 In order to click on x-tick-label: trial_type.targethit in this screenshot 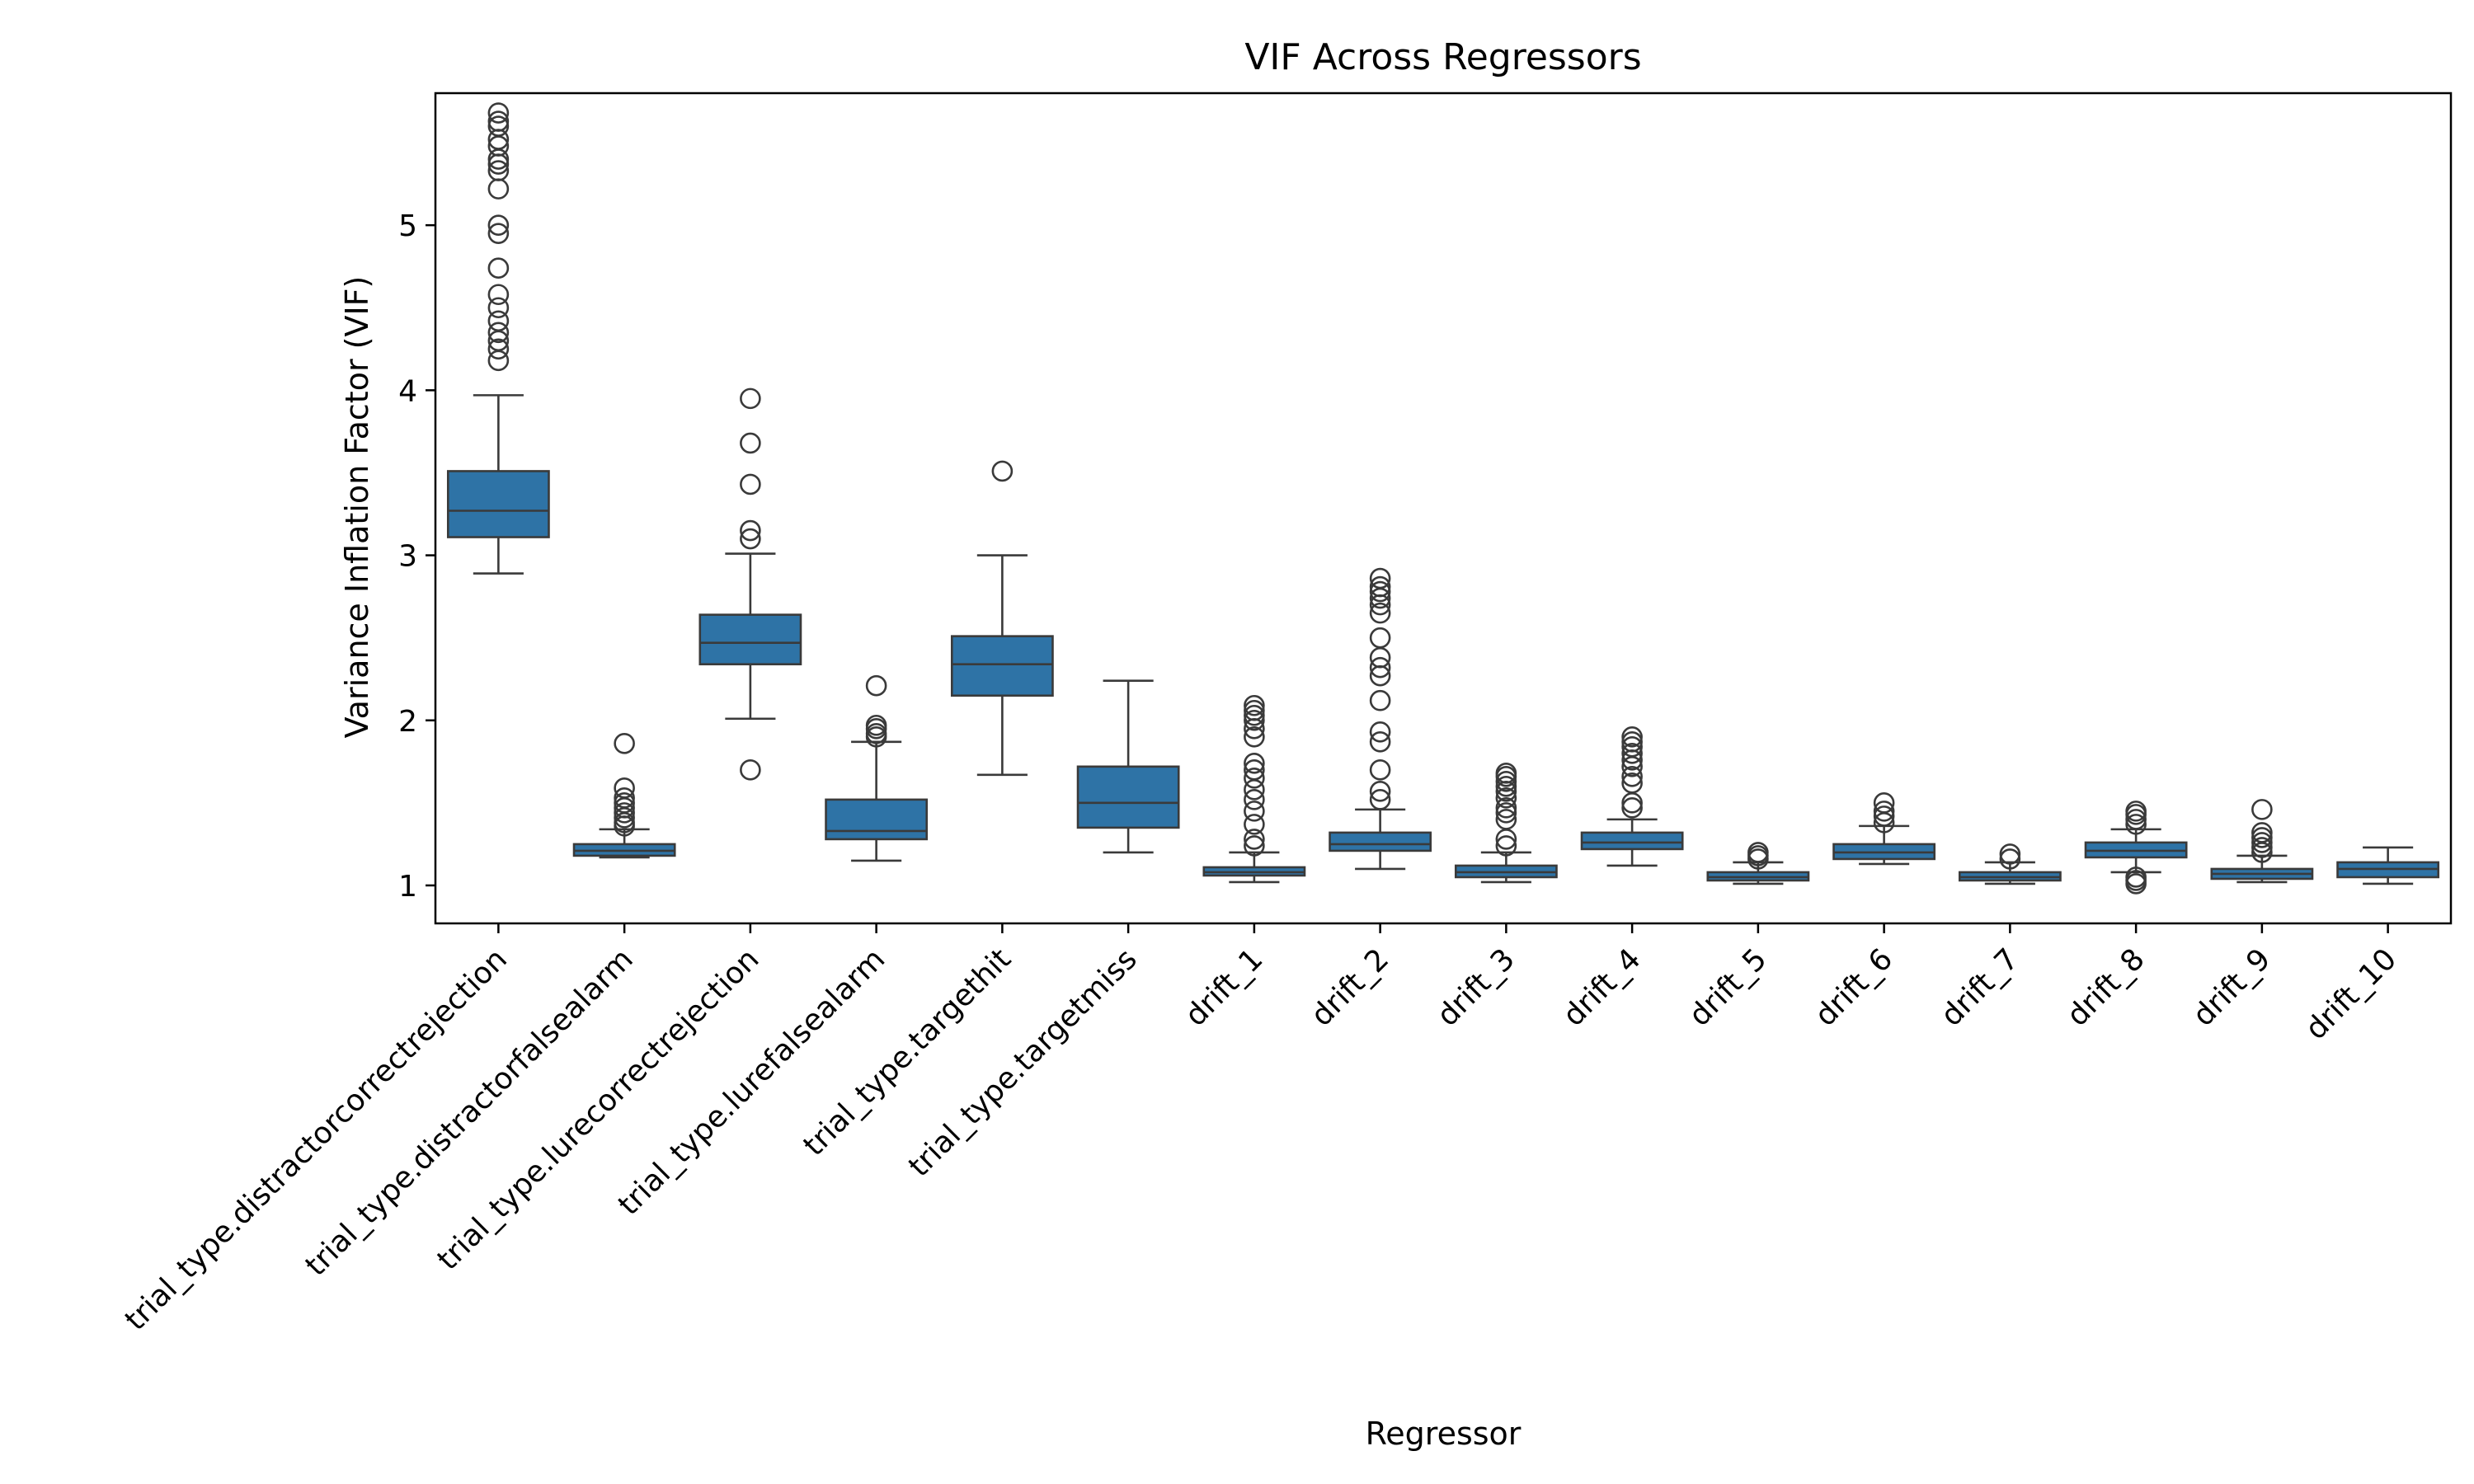, I will do `click(907, 1052)`.